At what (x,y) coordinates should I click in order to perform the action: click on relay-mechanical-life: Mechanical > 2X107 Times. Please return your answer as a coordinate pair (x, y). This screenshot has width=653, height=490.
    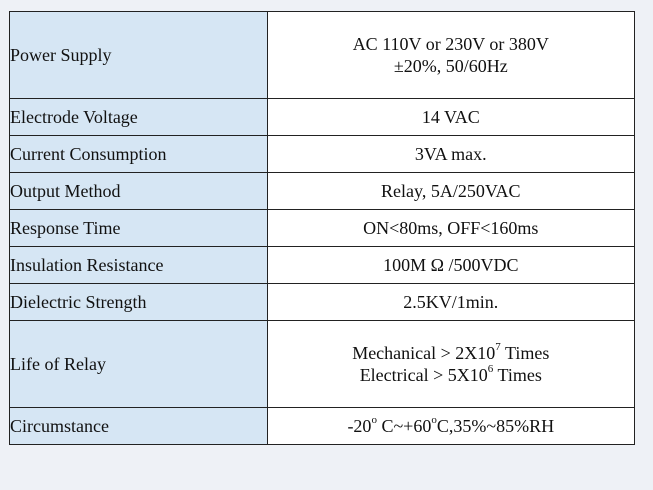
    Looking at the image, I should click on (451, 352).